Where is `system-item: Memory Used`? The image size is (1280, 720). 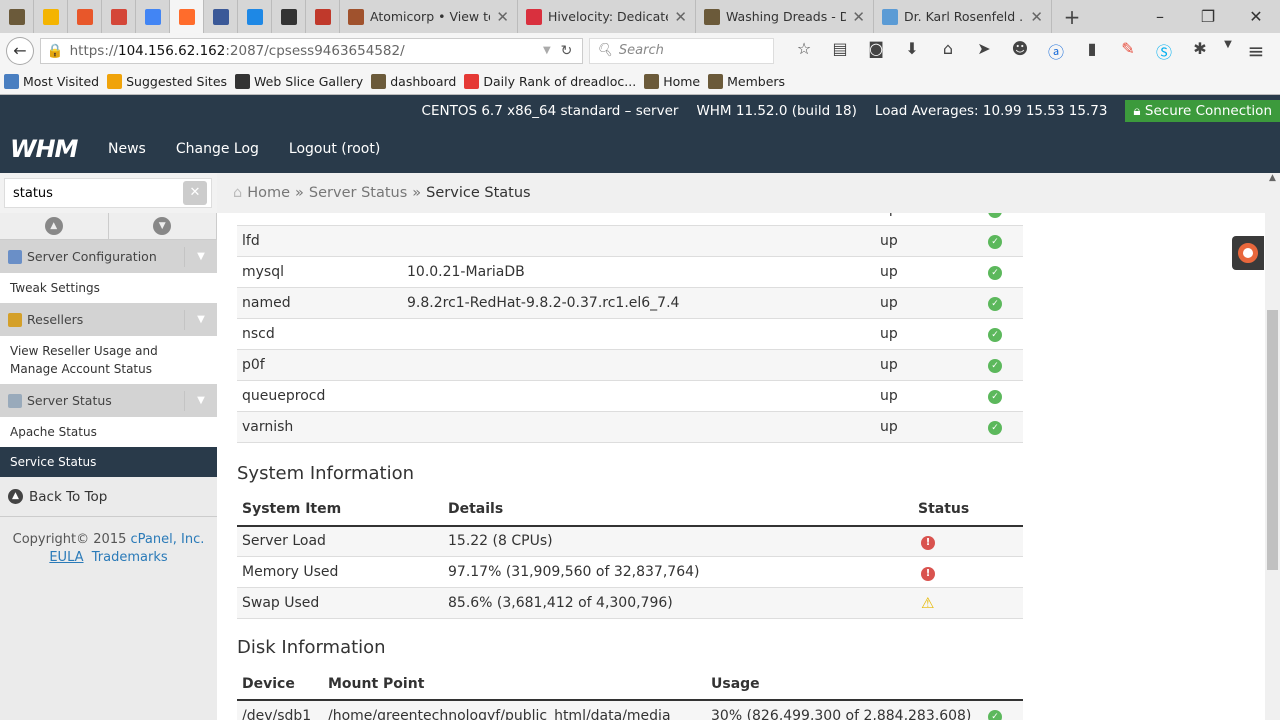 system-item: Memory Used is located at coordinates (290, 572).